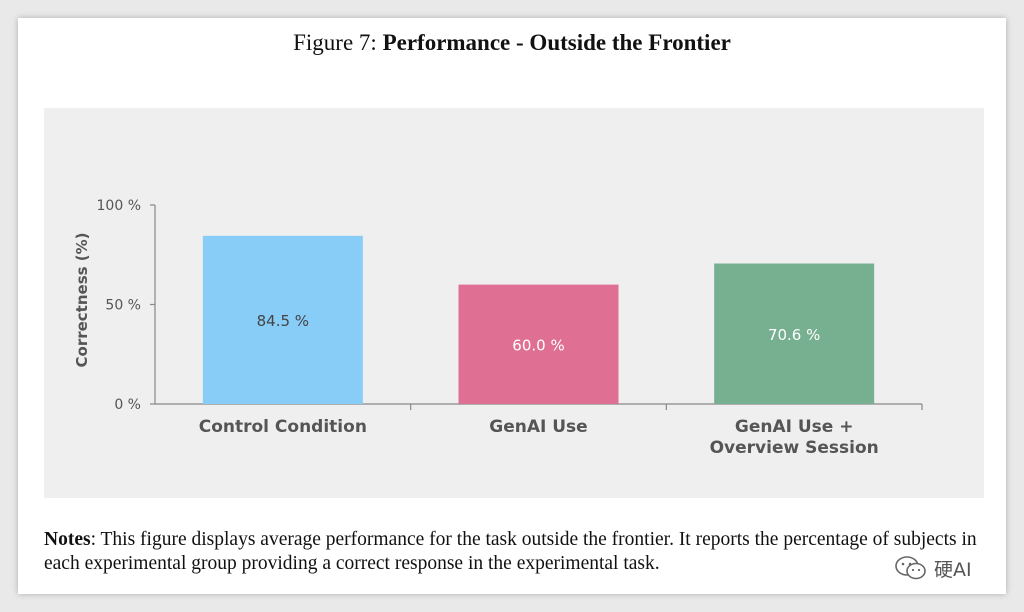 The height and width of the screenshot is (612, 1024). I want to click on y-tick-label: 100 %, so click(119, 206).